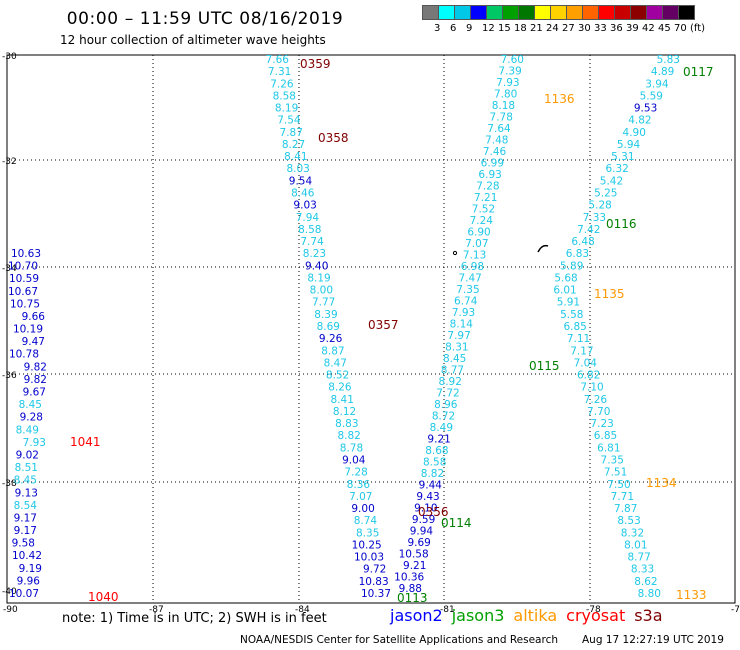 The image size is (740, 650). I want to click on swh-value: 10.78, so click(24, 355).